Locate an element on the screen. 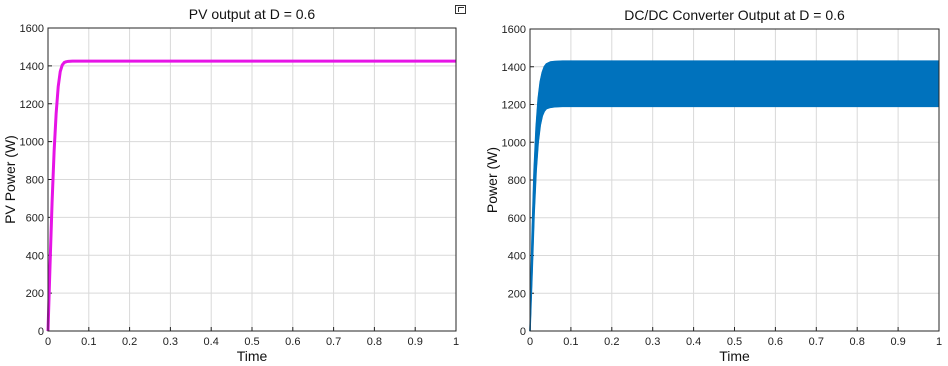 The image size is (948, 366). chart-title: DC/DC Converter Output at D = 0.6 is located at coordinates (734, 15).